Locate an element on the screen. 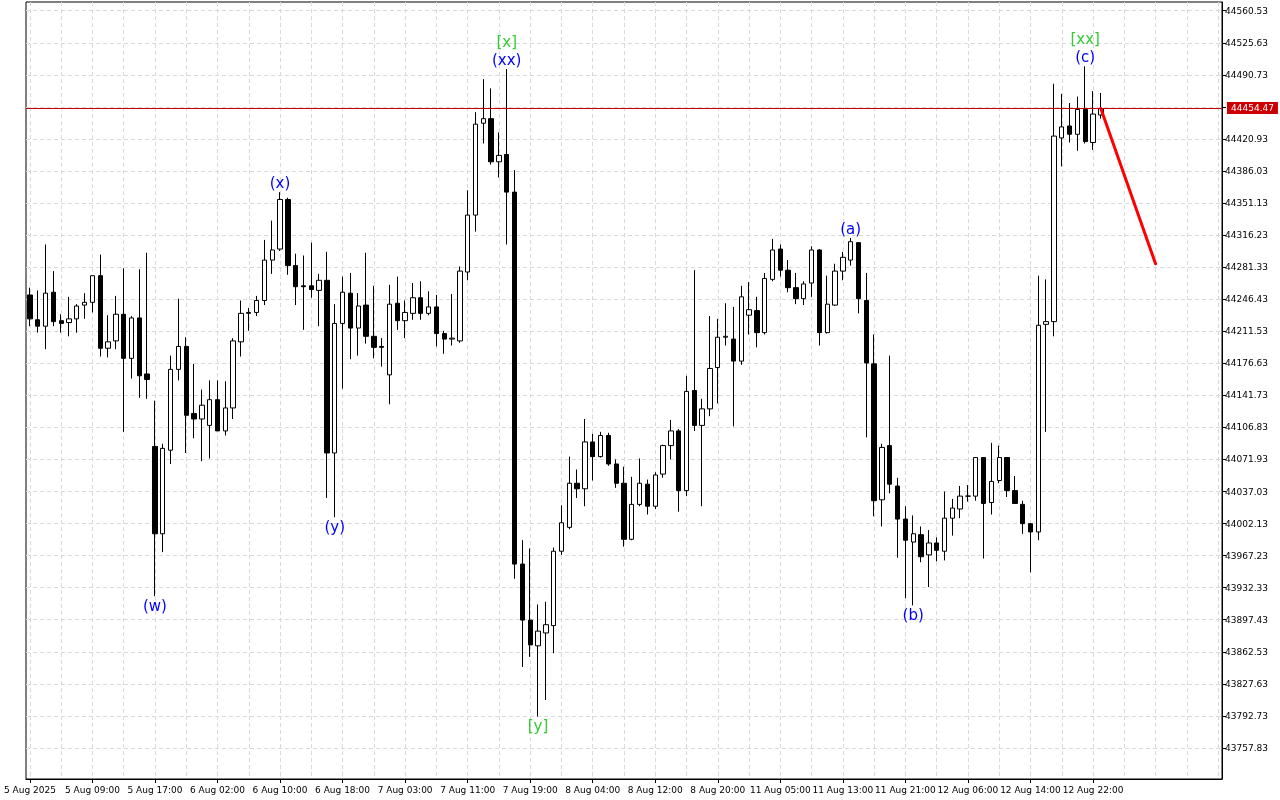 This screenshot has width=1280, height=800. x-tick-label: 6 Aug 02:00 is located at coordinates (218, 789).